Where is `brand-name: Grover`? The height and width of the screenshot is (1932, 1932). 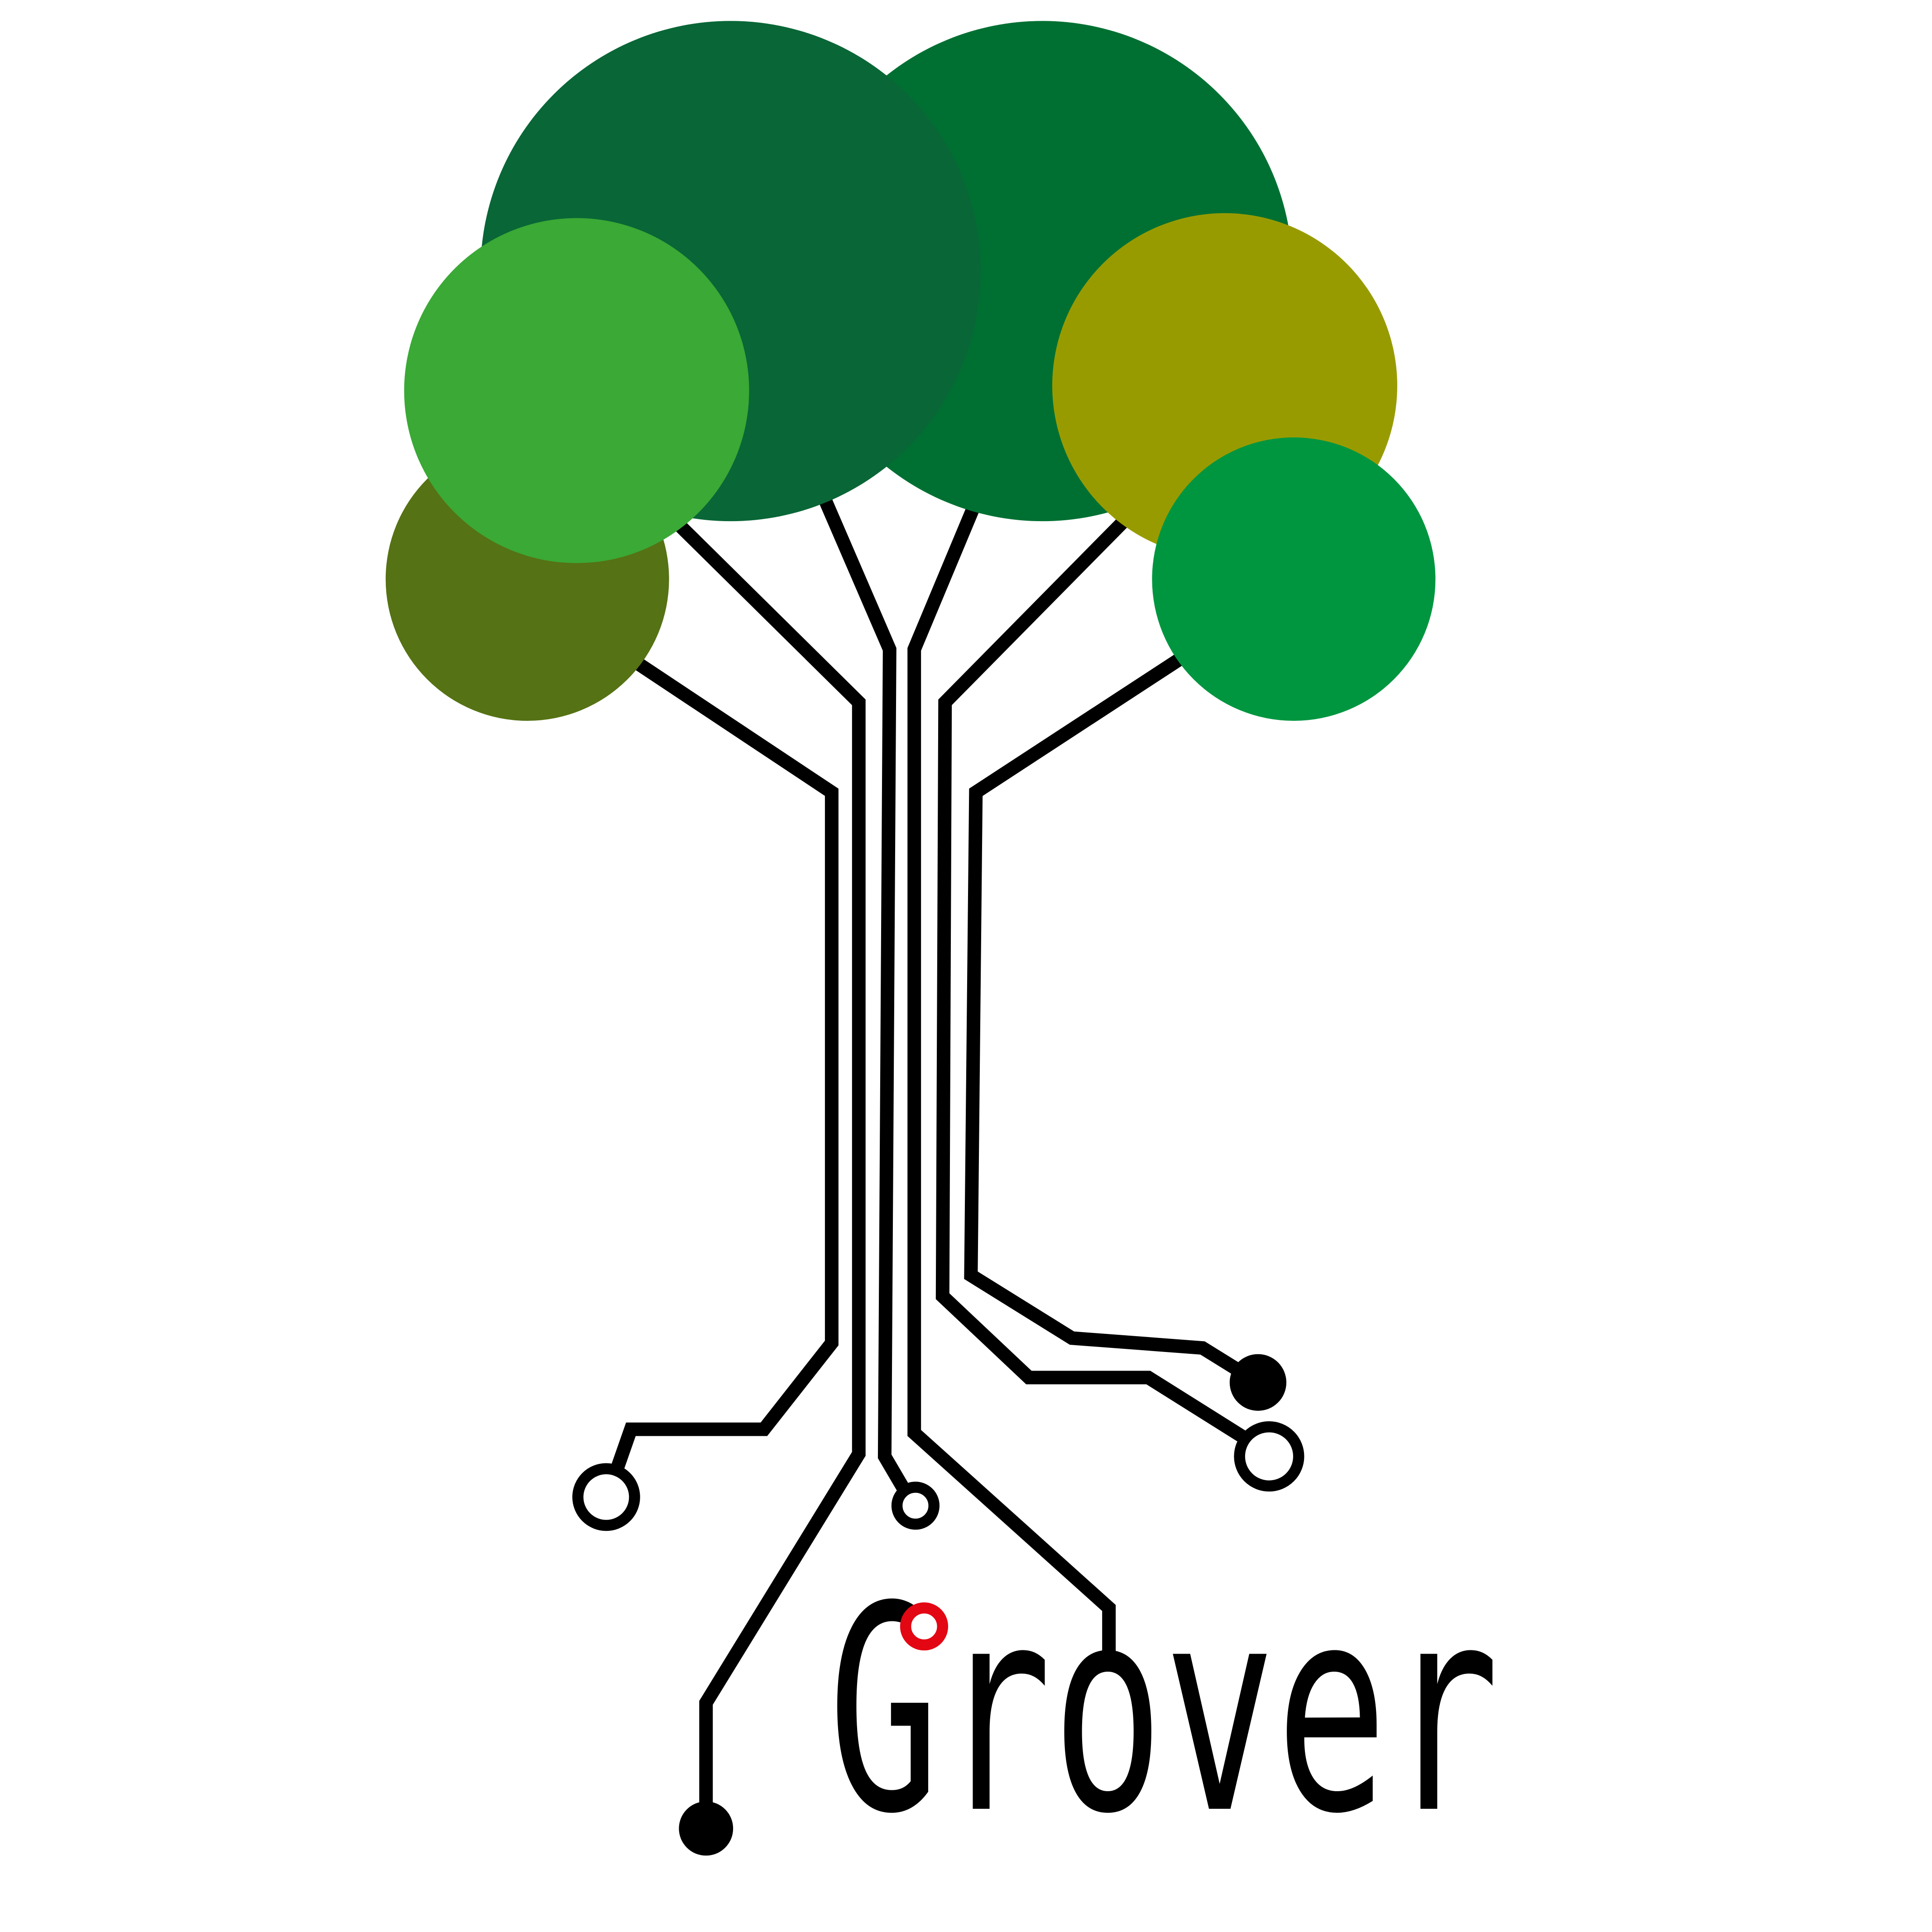 brand-name: Grover is located at coordinates (1164, 1711).